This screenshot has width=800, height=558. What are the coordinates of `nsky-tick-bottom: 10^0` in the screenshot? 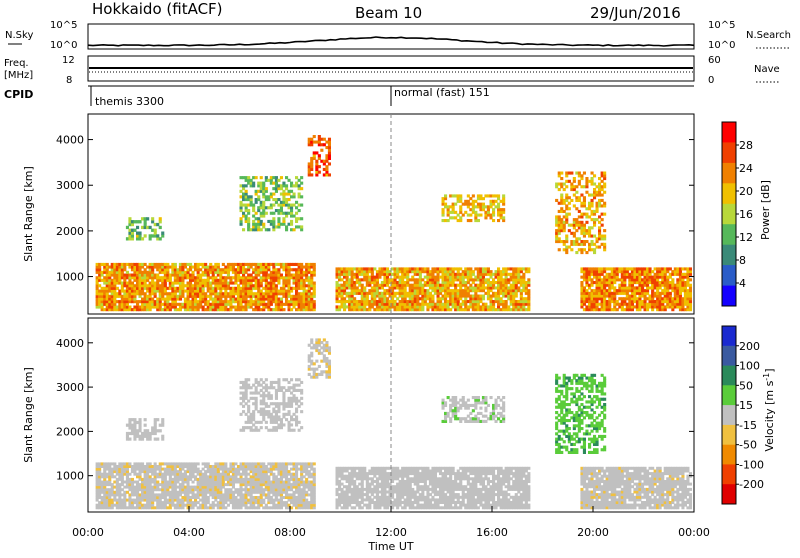 It's located at (63, 45).